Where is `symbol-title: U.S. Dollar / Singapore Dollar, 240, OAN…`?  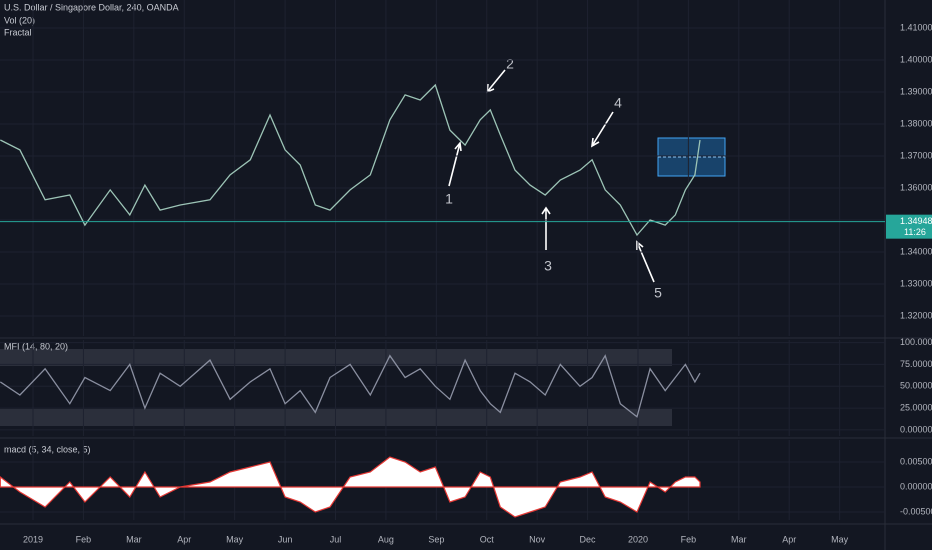
symbol-title: U.S. Dollar / Singapore Dollar, 240, OAN… is located at coordinates (91, 7).